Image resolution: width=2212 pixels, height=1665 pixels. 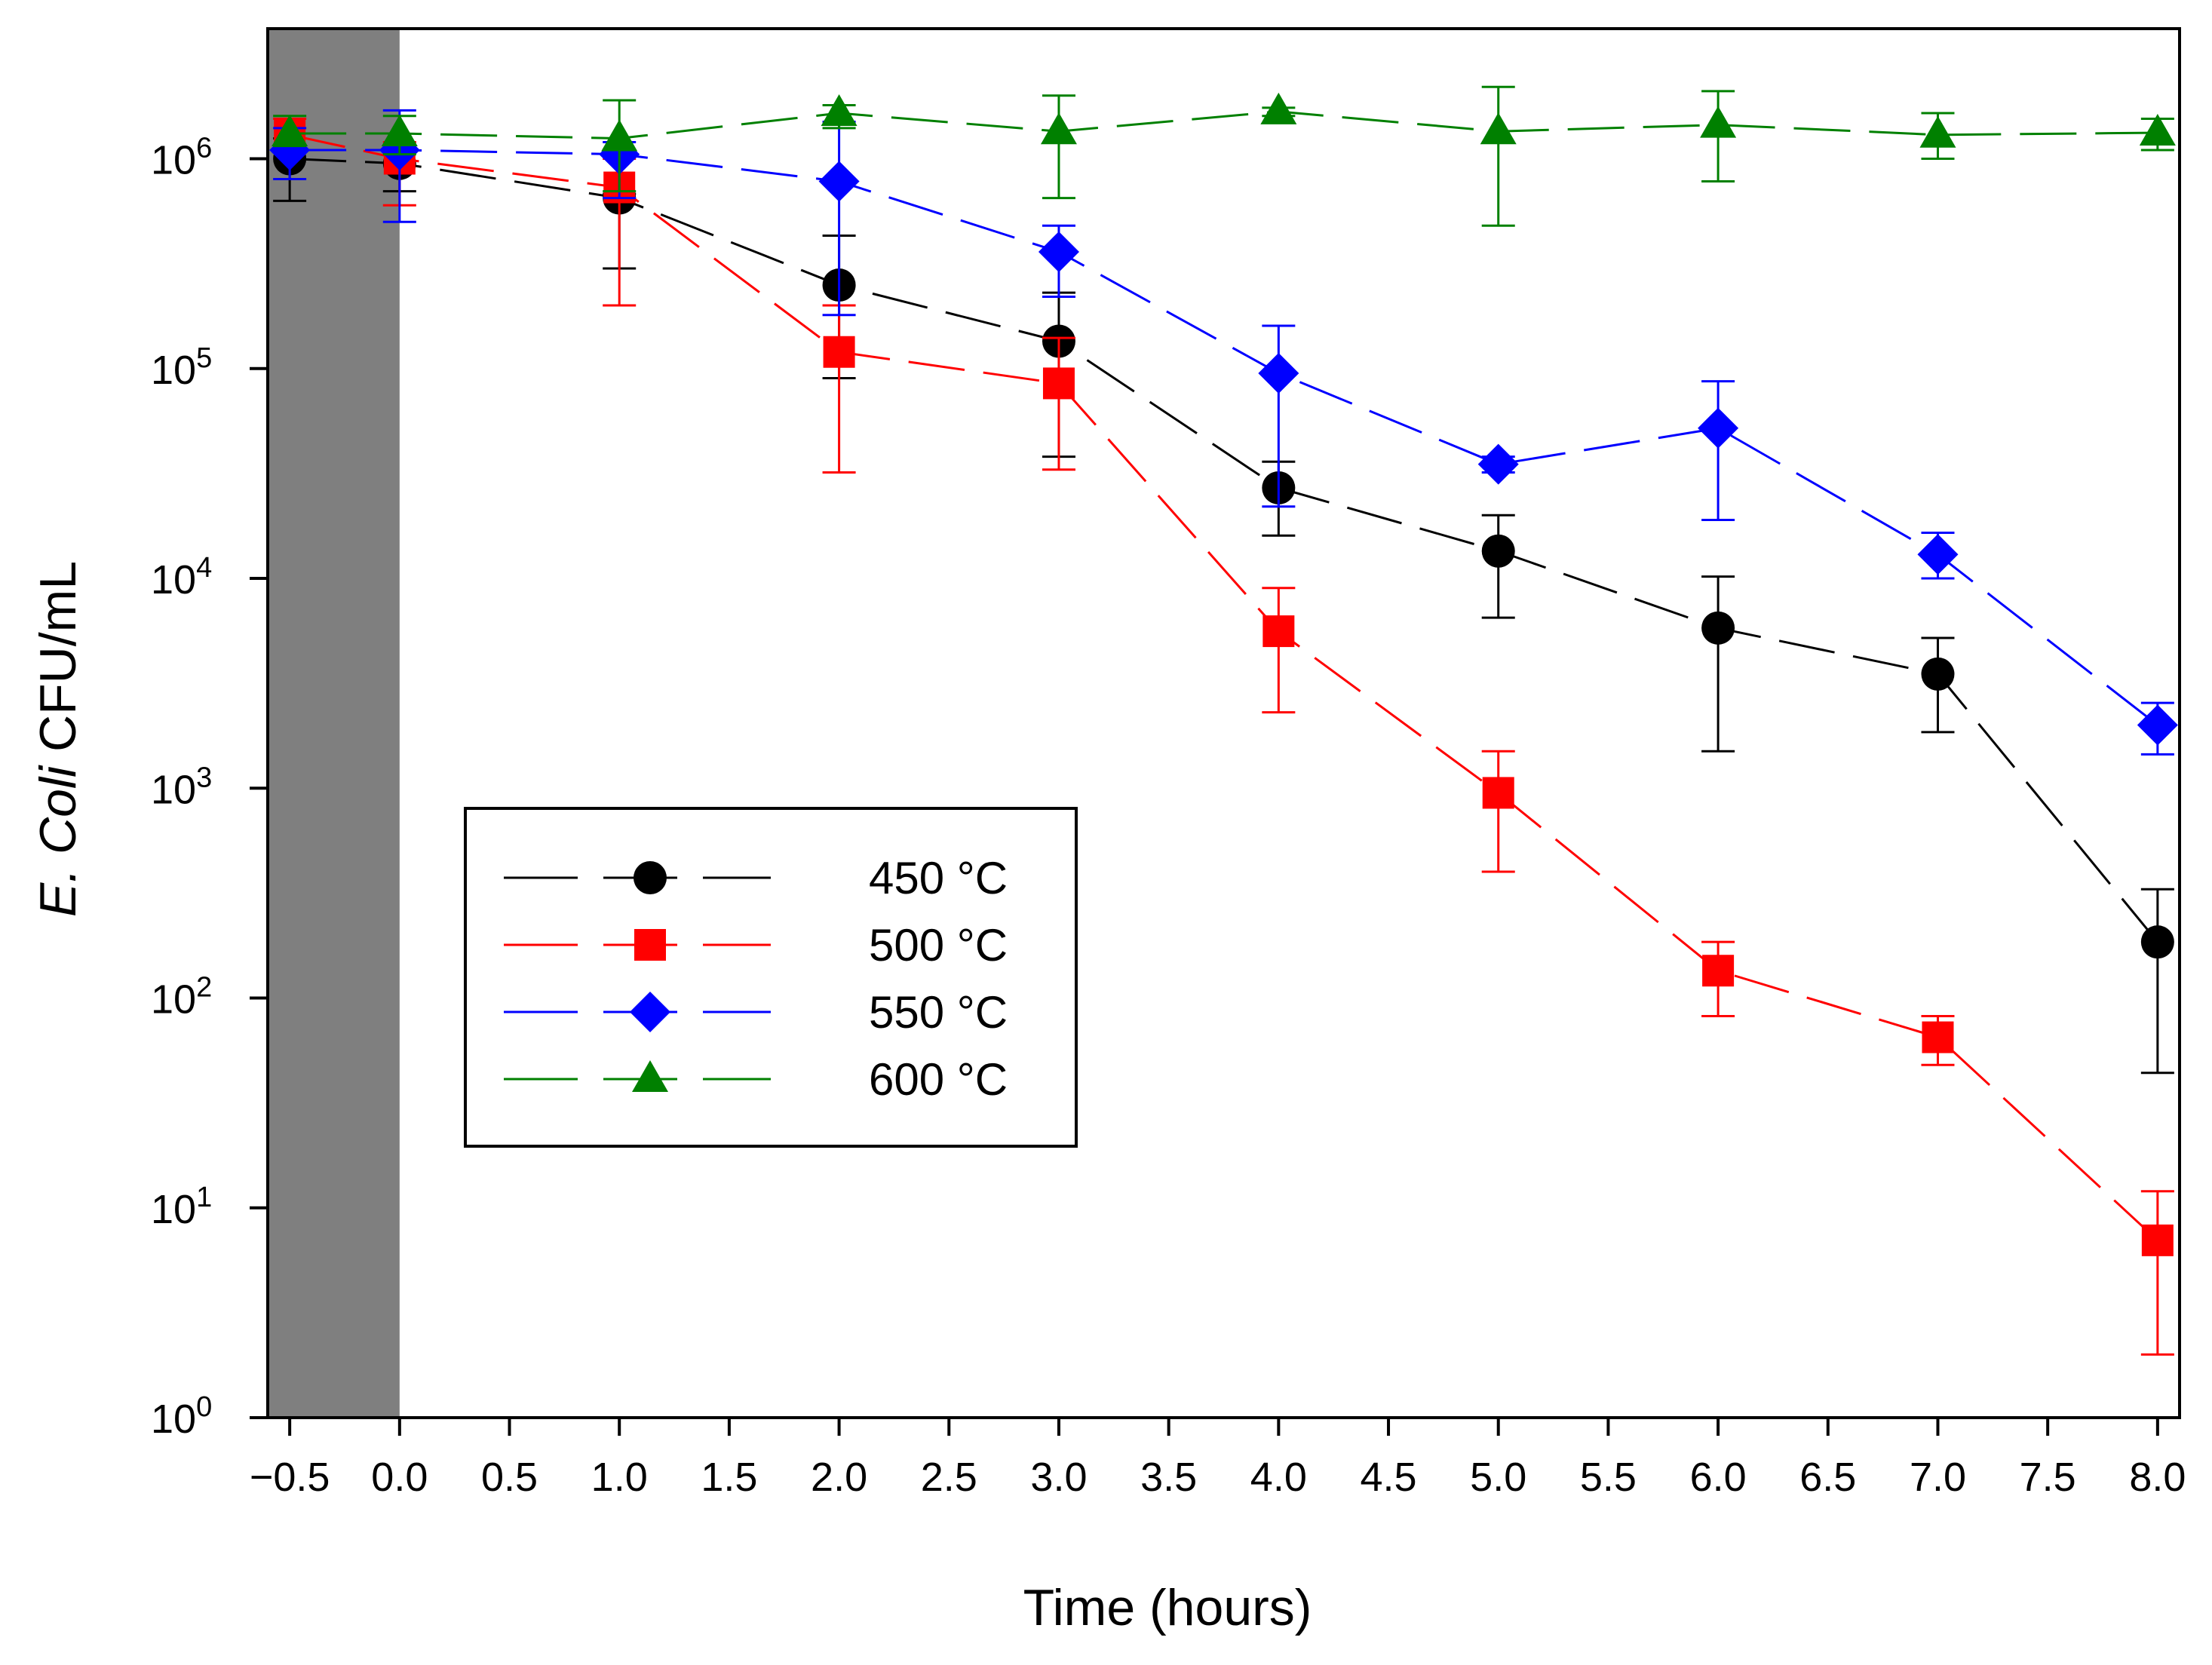 I want to click on shaded-region, so click(x=334, y=723).